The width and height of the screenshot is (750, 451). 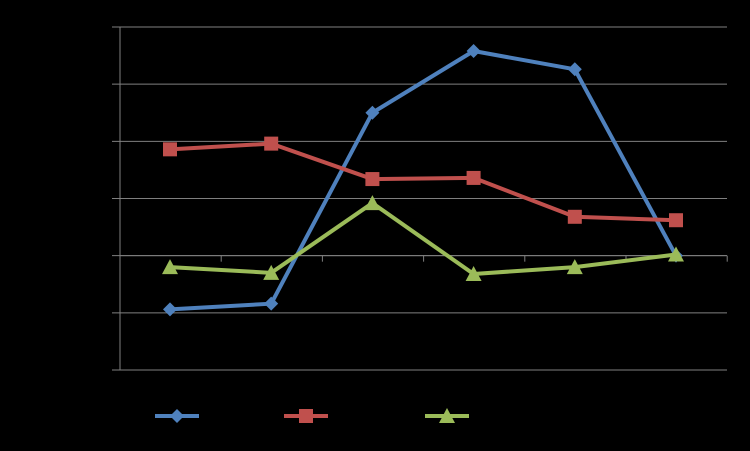 I want to click on legend-marker-square, so click(x=306, y=416).